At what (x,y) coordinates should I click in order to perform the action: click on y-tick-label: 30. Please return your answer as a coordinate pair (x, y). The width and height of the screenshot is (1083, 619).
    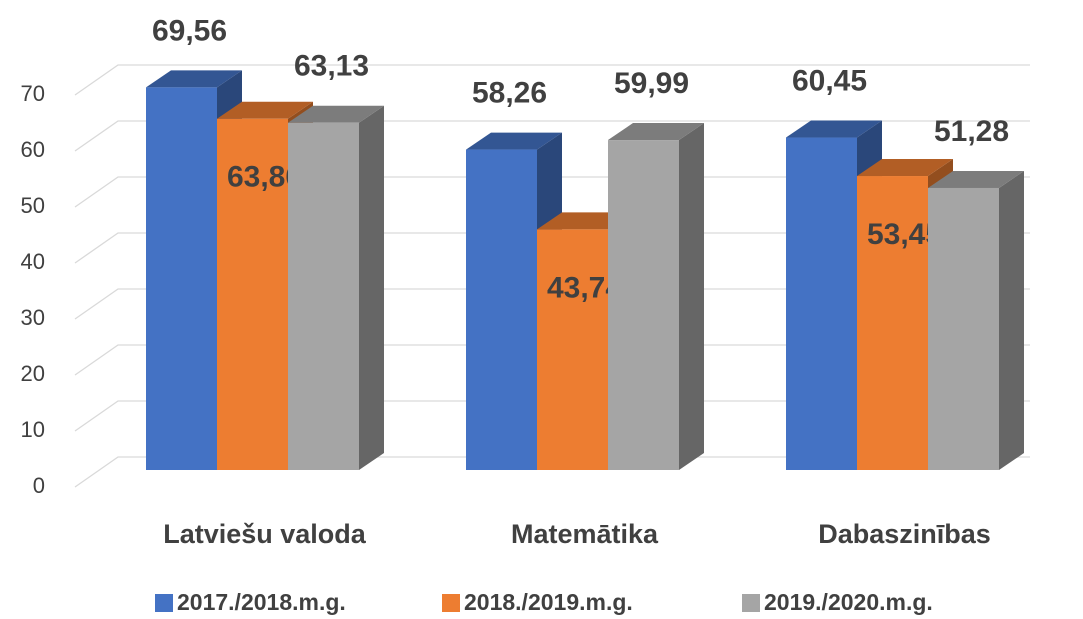
    Looking at the image, I should click on (33, 317).